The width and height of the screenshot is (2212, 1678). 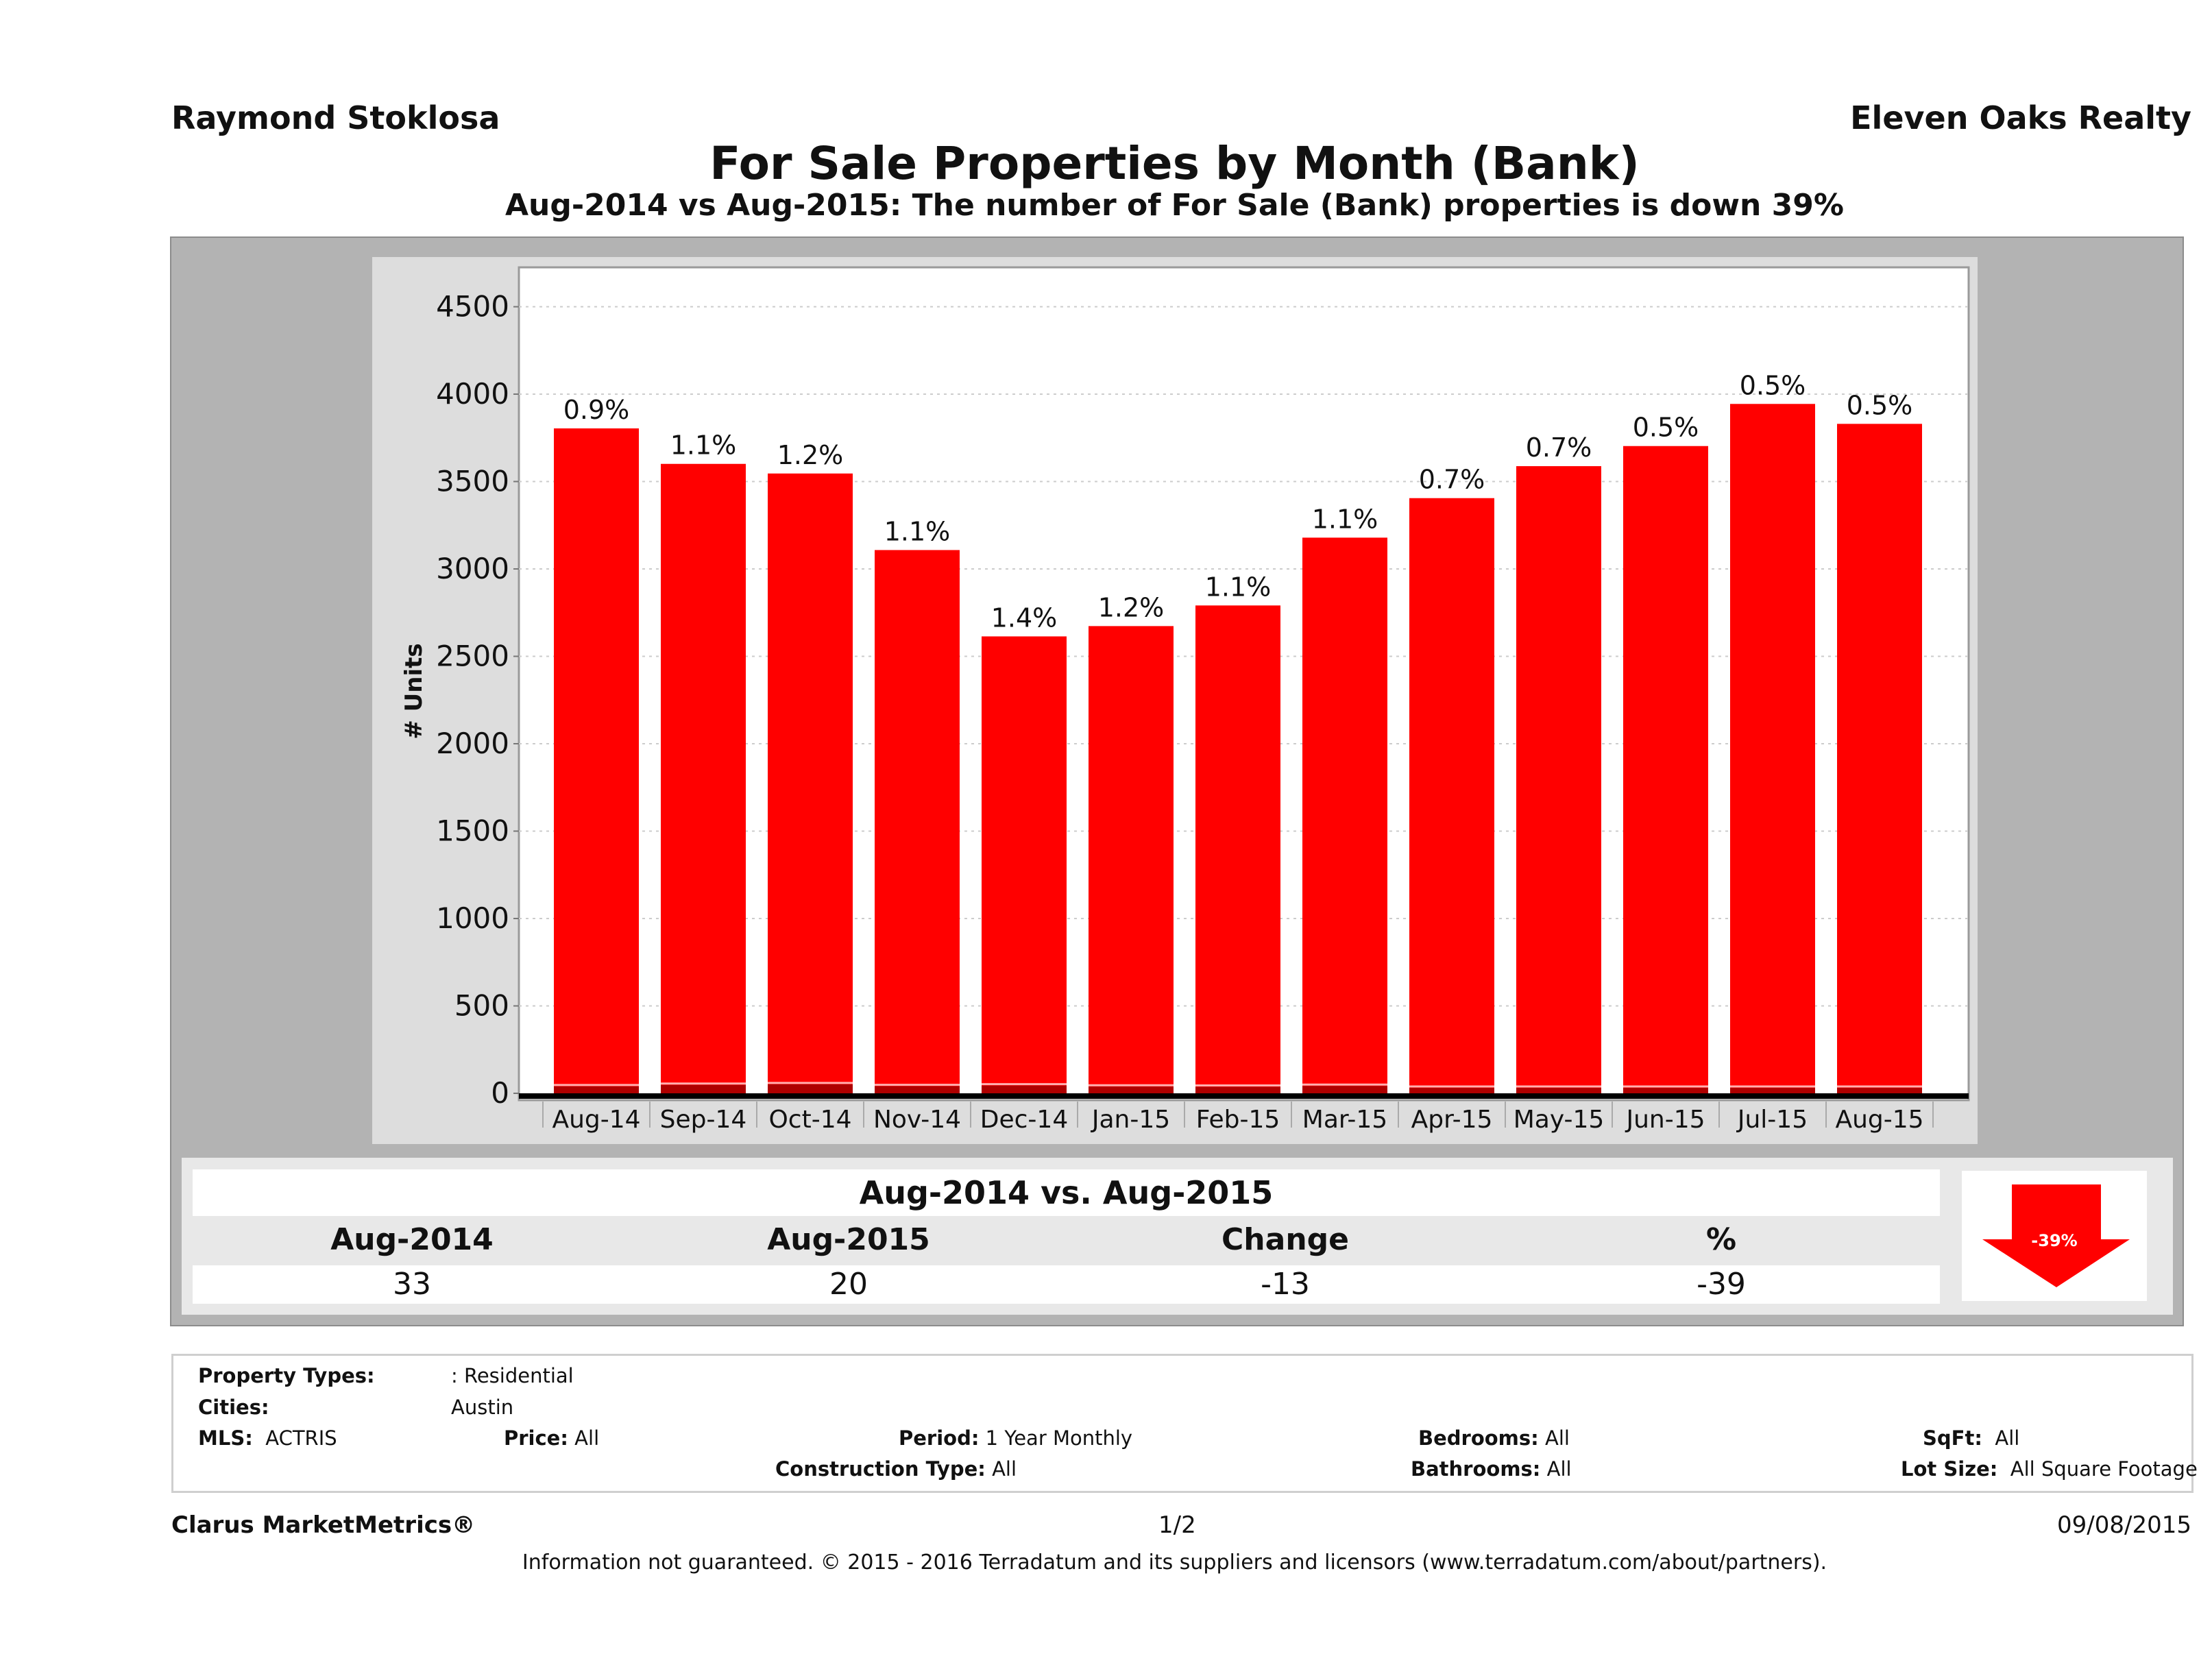 I want to click on x-tick-label: Aug-15, so click(x=1879, y=1120).